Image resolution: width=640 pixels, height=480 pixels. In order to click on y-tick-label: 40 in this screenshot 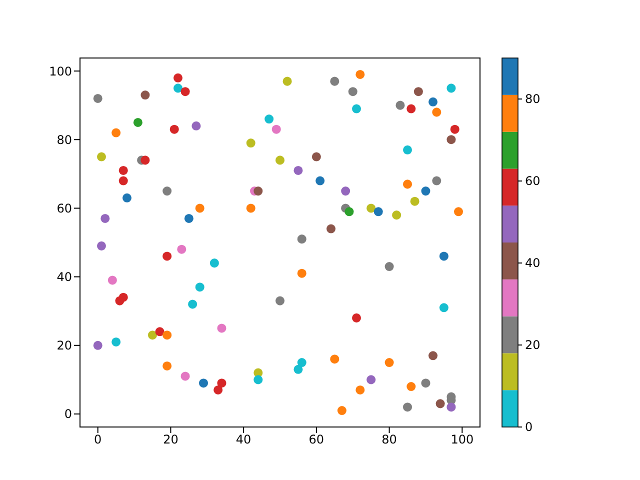, I will do `click(64, 277)`.